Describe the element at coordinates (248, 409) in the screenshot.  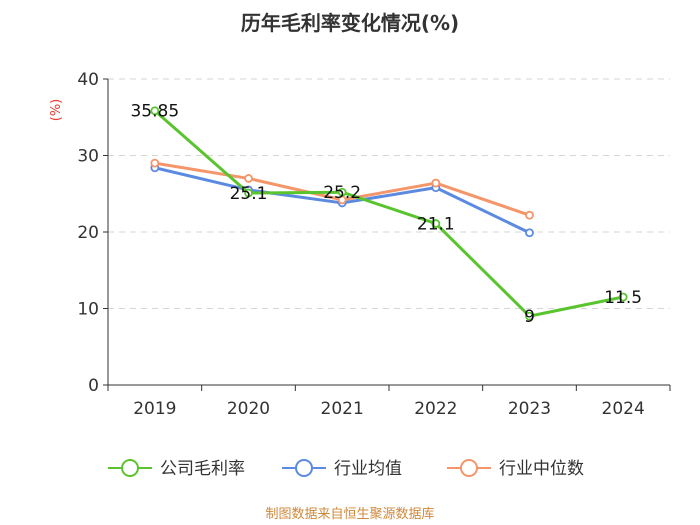
I see `x-tick-label: 2020` at that location.